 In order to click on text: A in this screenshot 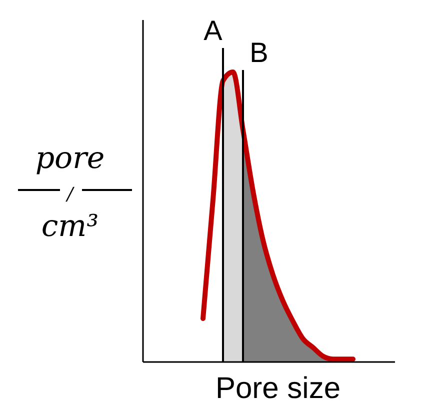, I will do `click(213, 30)`.